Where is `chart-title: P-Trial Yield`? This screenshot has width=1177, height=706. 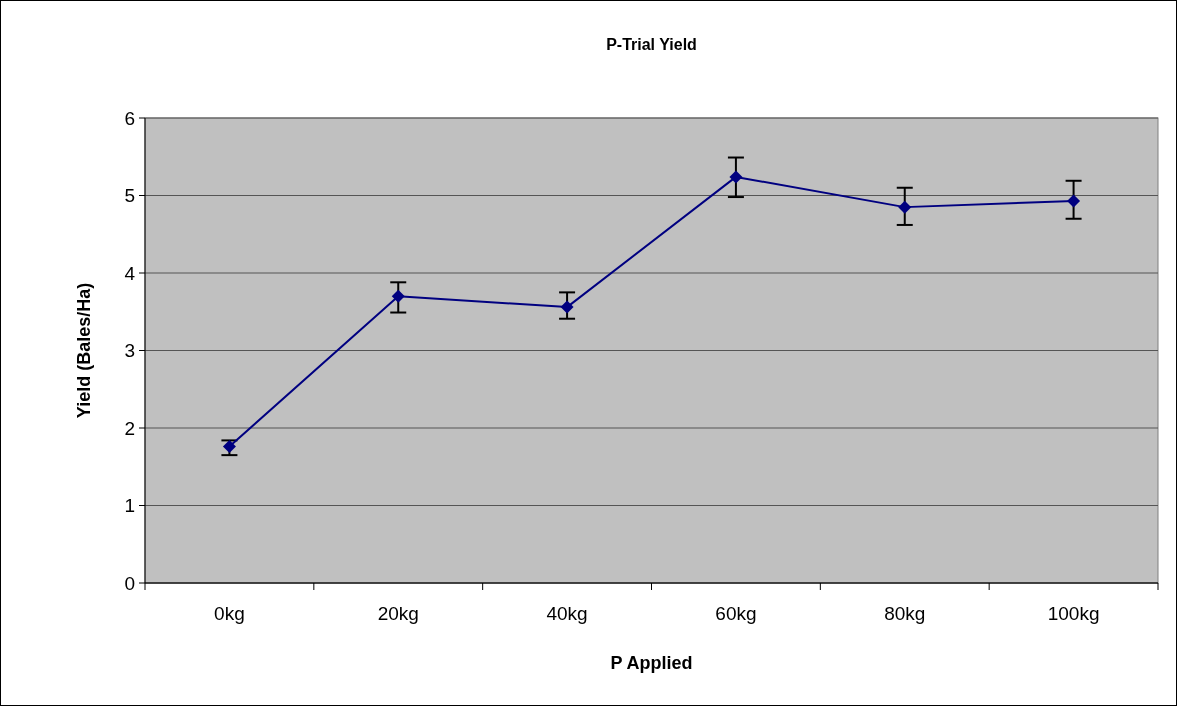
chart-title: P-Trial Yield is located at coordinates (651, 44).